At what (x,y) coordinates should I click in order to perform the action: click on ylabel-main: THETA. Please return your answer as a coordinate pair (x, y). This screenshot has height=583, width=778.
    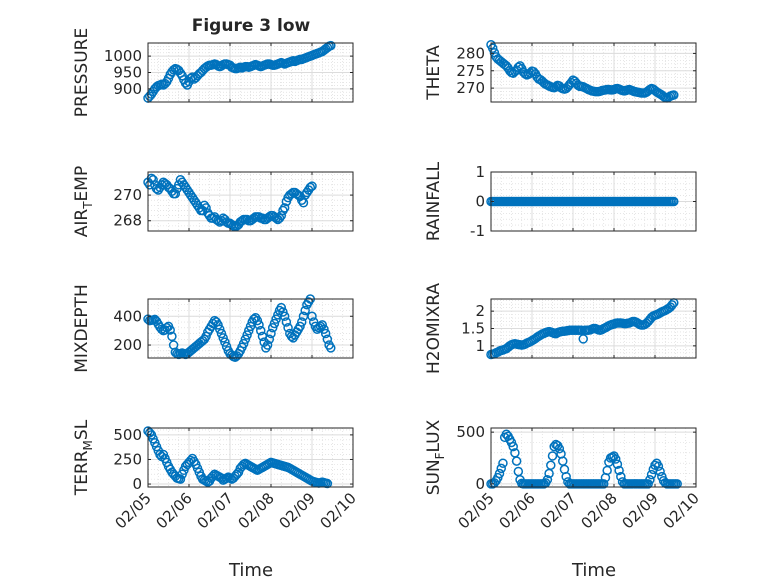
    Looking at the image, I should click on (434, 73).